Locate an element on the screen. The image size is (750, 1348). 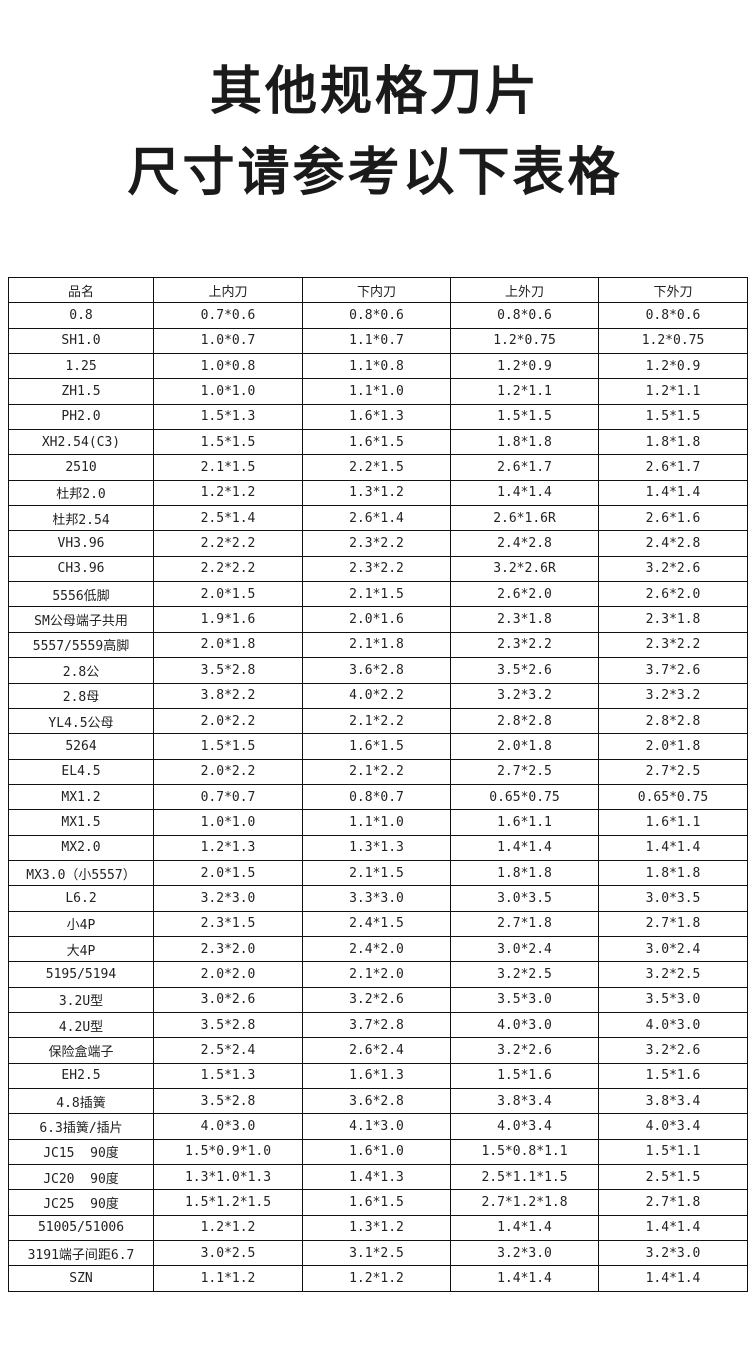
product-name-cell: 保险盒端子 is located at coordinates (81, 1050).